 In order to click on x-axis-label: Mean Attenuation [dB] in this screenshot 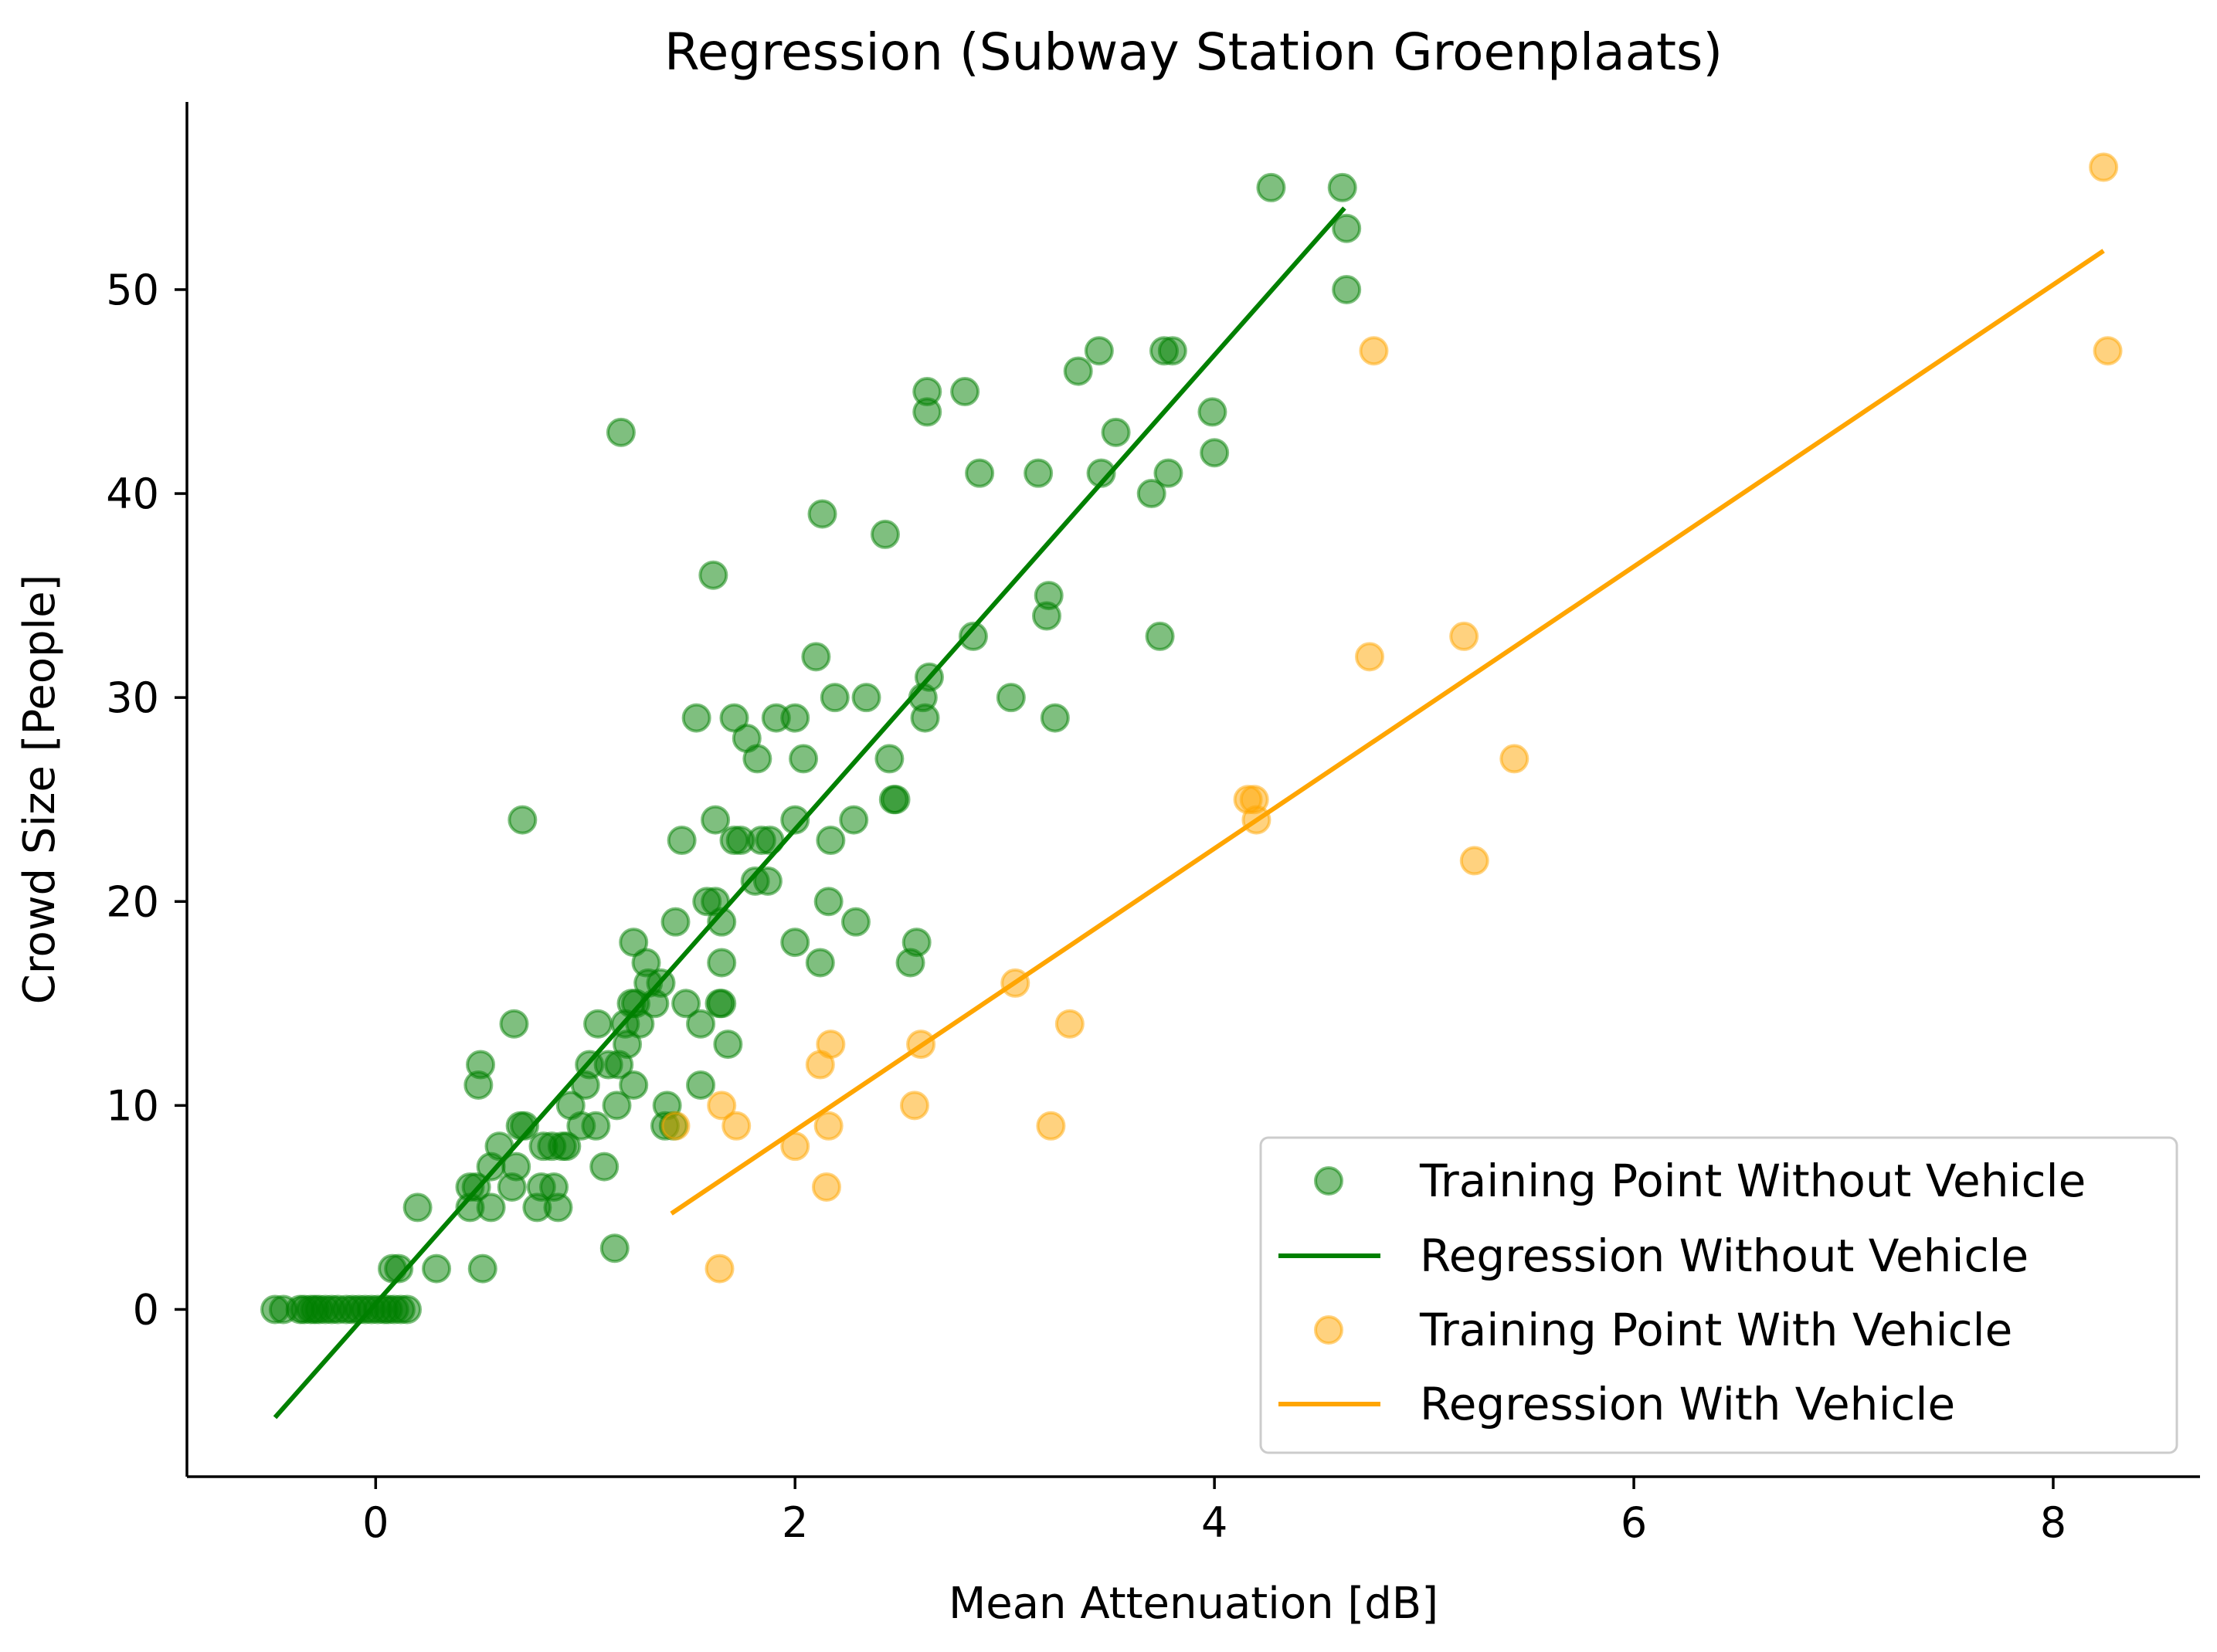, I will do `click(1193, 1604)`.